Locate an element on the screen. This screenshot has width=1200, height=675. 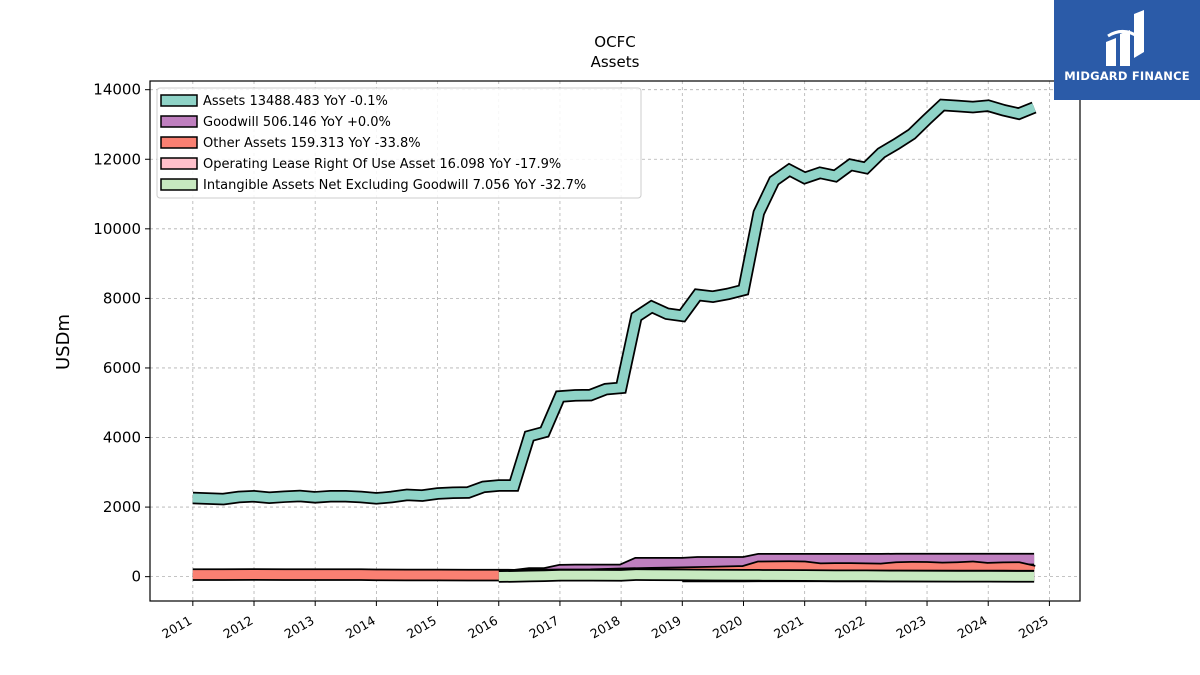
x-tick-label: 2017 is located at coordinates (543, 627).